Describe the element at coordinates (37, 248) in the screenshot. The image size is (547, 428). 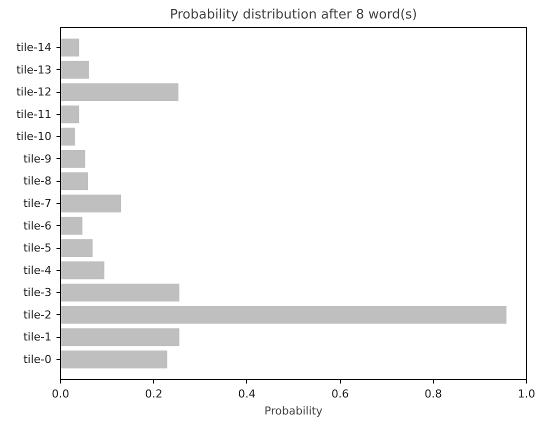
I see `y-tick-label: tile-5` at that location.